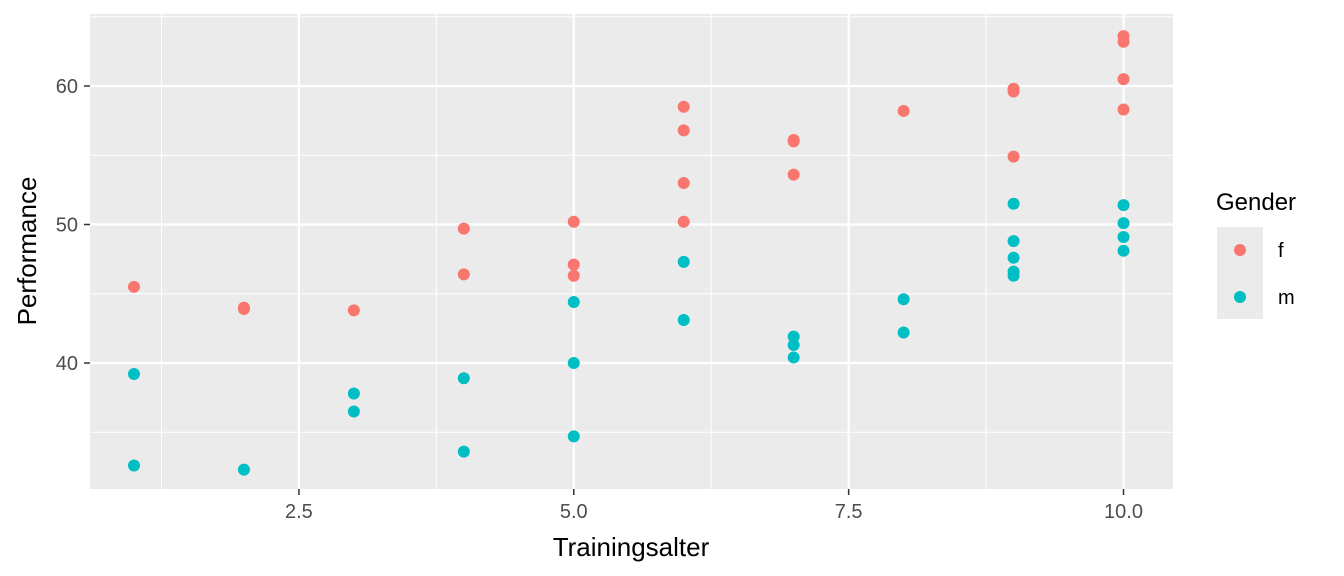 The image size is (1344, 576). What do you see at coordinates (631, 547) in the screenshot?
I see `x-axis-title: Trainingsalter` at bounding box center [631, 547].